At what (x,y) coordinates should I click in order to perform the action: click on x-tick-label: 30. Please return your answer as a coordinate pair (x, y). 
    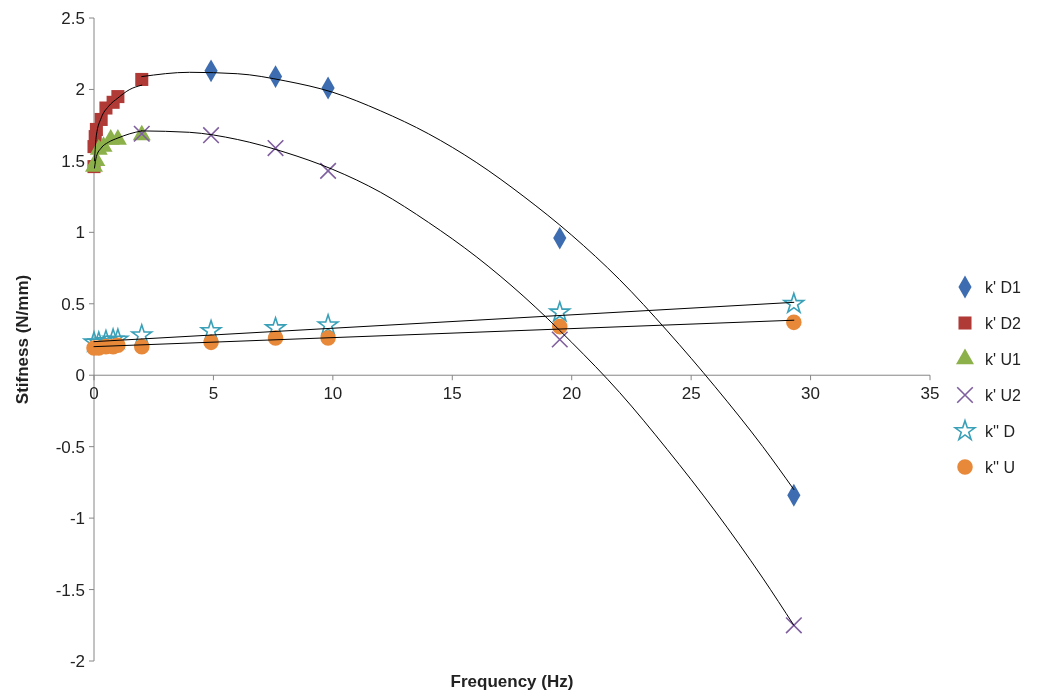
    Looking at the image, I should click on (811, 394).